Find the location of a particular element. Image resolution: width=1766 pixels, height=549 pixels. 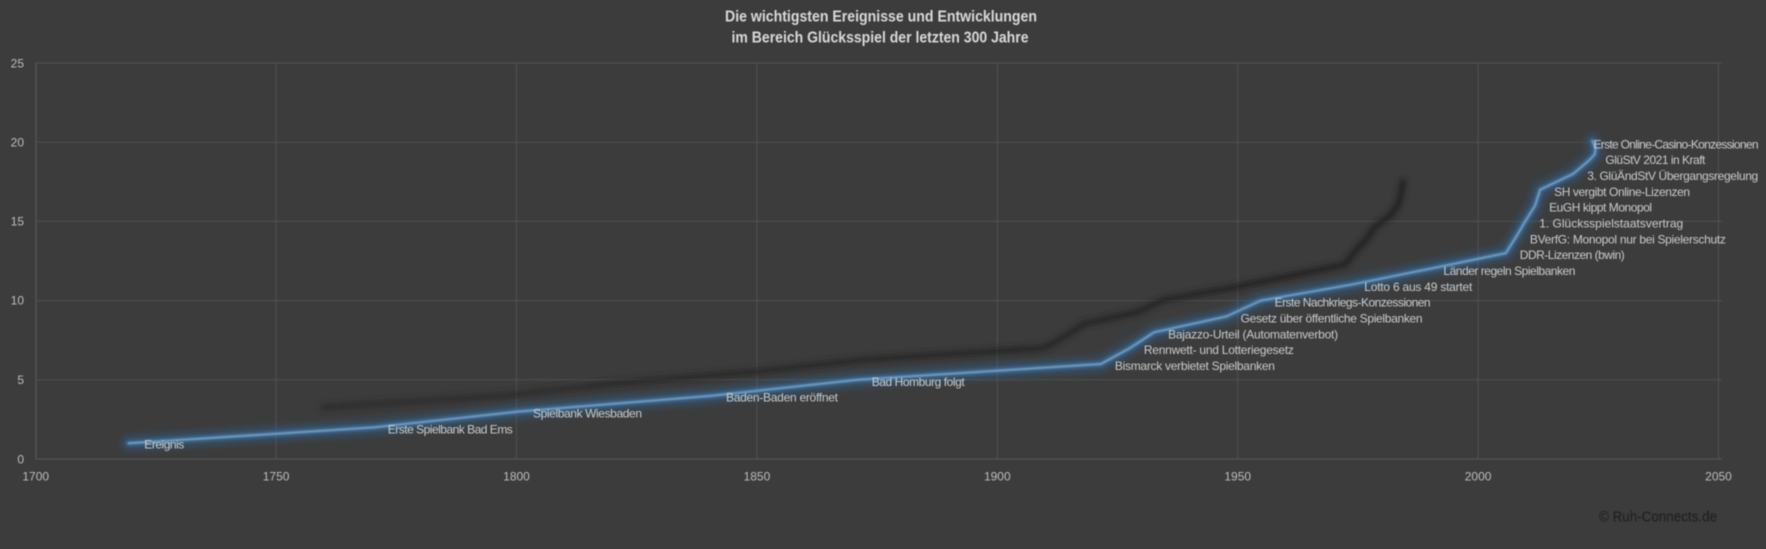

svg-text: 1850 is located at coordinates (757, 477).